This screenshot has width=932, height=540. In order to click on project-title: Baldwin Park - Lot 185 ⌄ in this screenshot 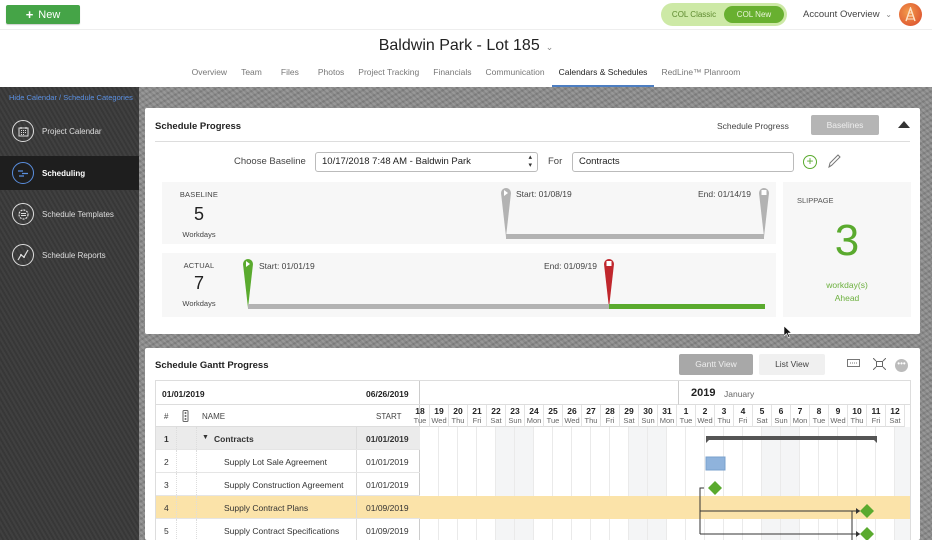, I will do `click(466, 46)`.